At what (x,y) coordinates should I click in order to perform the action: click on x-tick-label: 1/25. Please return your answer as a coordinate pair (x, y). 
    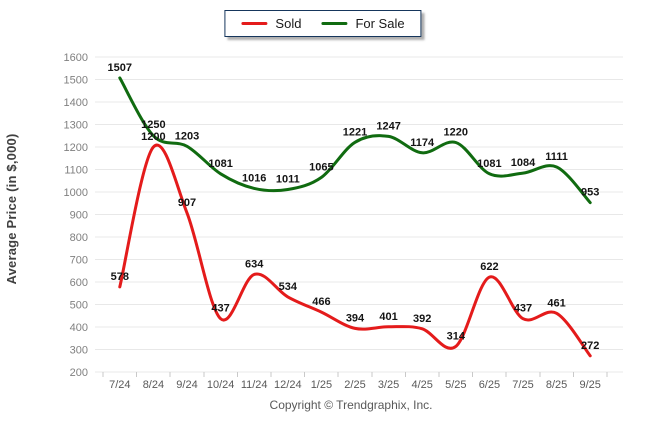
    Looking at the image, I should click on (321, 385).